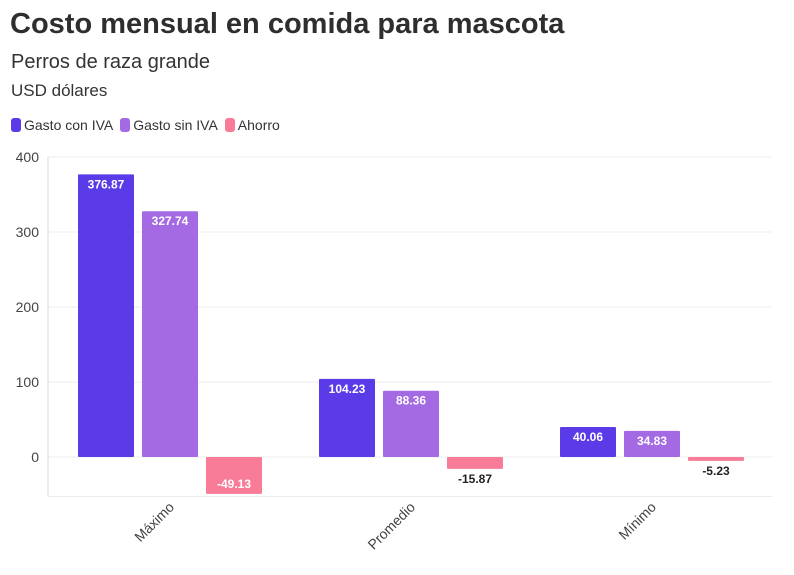  I want to click on data-label: 327.74, so click(170, 221).